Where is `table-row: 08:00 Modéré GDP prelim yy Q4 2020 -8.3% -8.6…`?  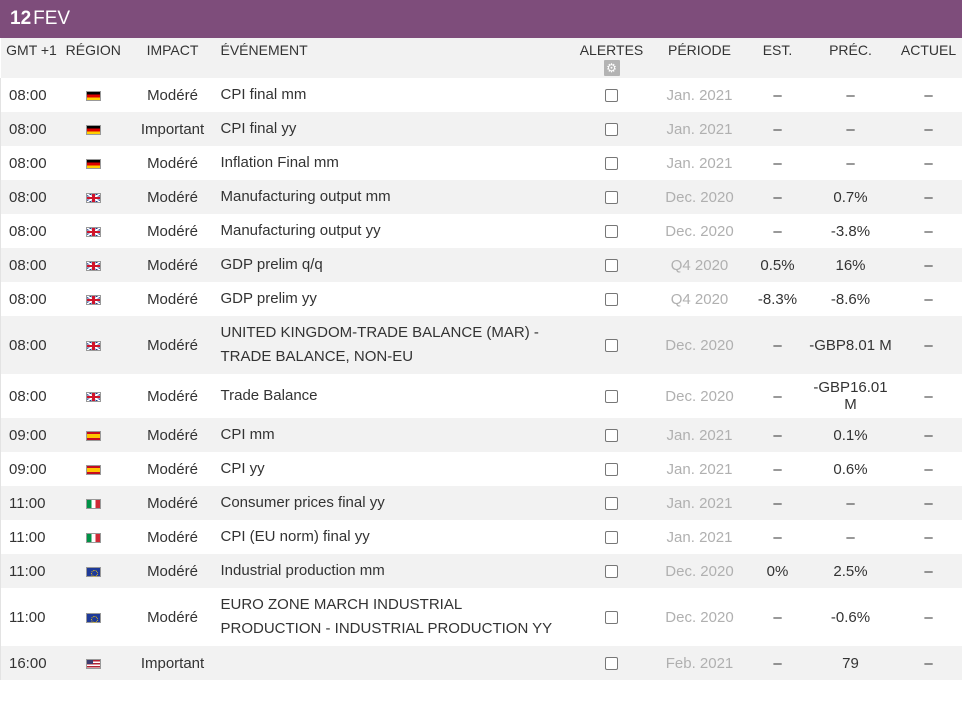
table-row: 08:00 Modéré GDP prelim yy Q4 2020 -8.3% -8.6… is located at coordinates (481, 299).